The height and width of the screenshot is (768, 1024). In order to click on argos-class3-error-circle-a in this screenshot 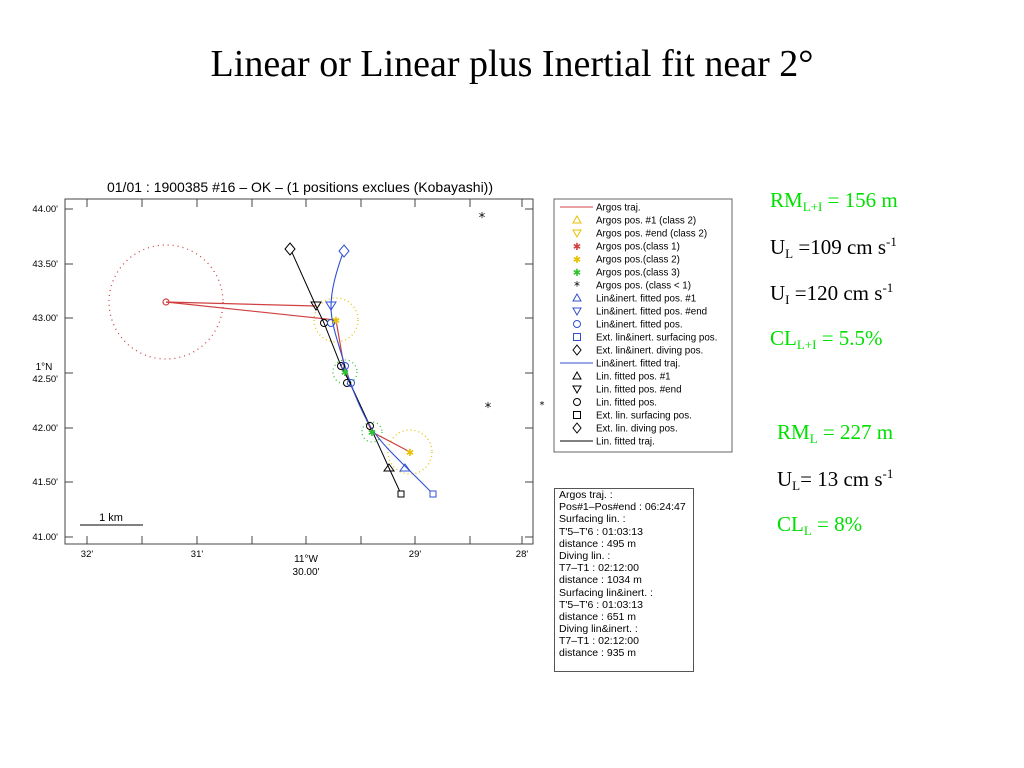, I will do `click(345, 372)`.